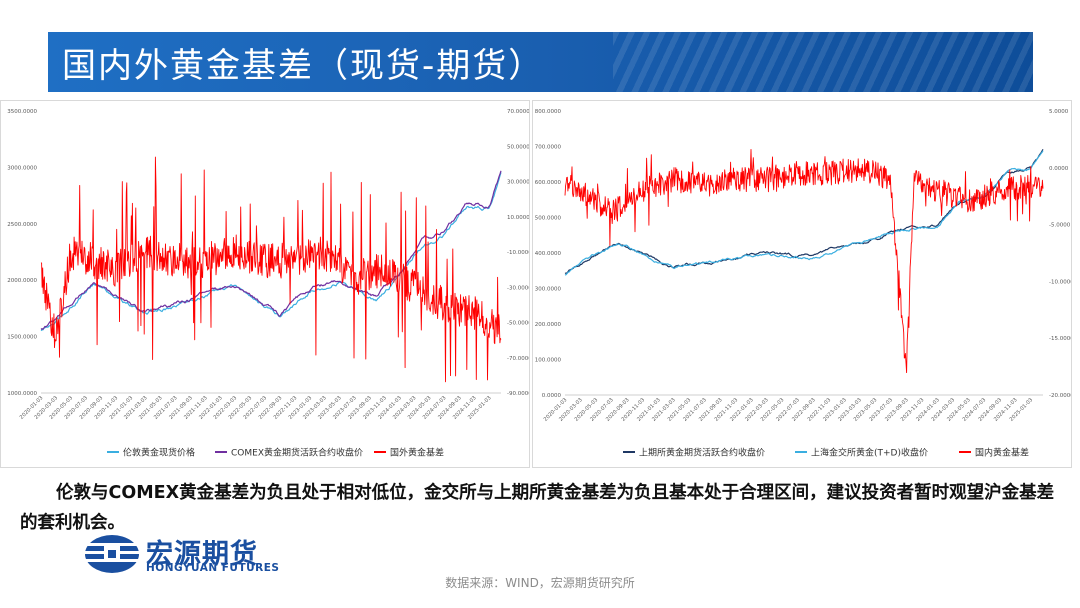 This screenshot has width=1080, height=608. What do you see at coordinates (1060, 396) in the screenshot?
I see `y-right-tick-label: -20.0000` at bounding box center [1060, 396].